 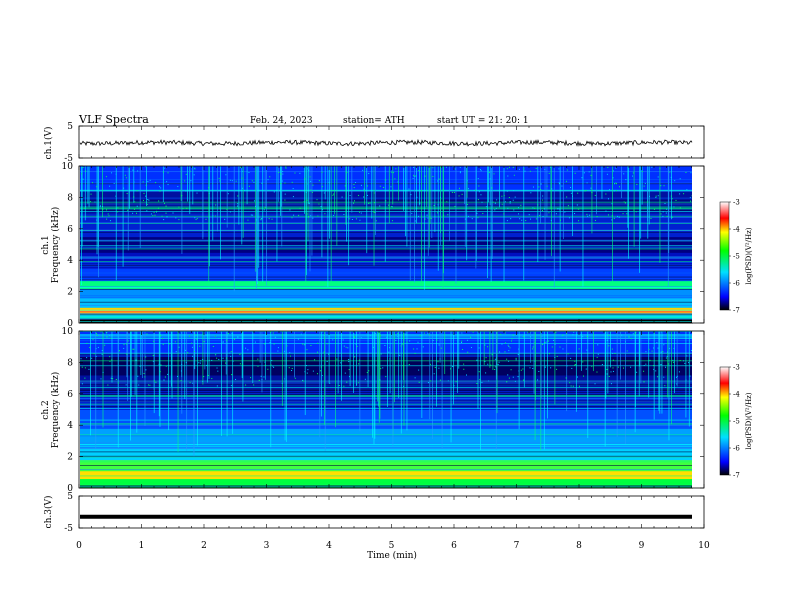 What do you see at coordinates (48, 143) in the screenshot?
I see `ch1-voltage-ylabel: ch.1(V)` at bounding box center [48, 143].